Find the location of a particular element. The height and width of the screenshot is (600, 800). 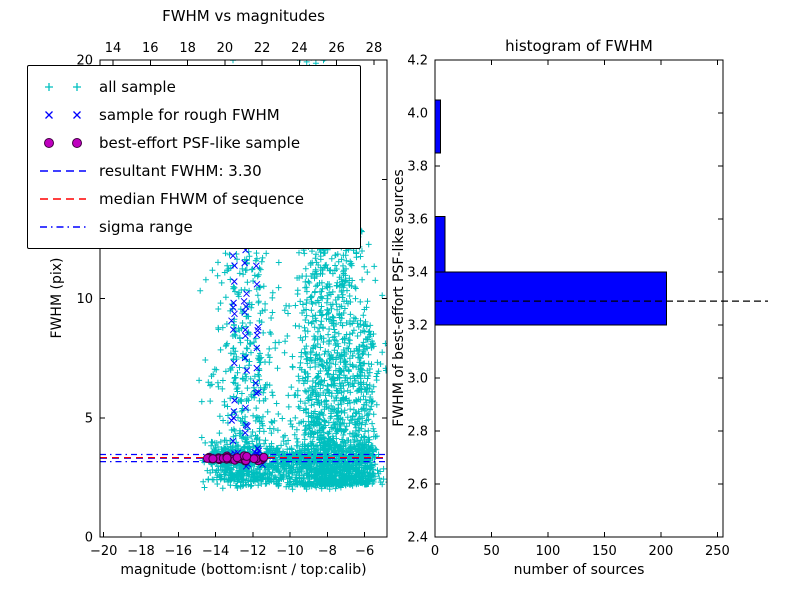

svg-text: 200 is located at coordinates (660, 551).